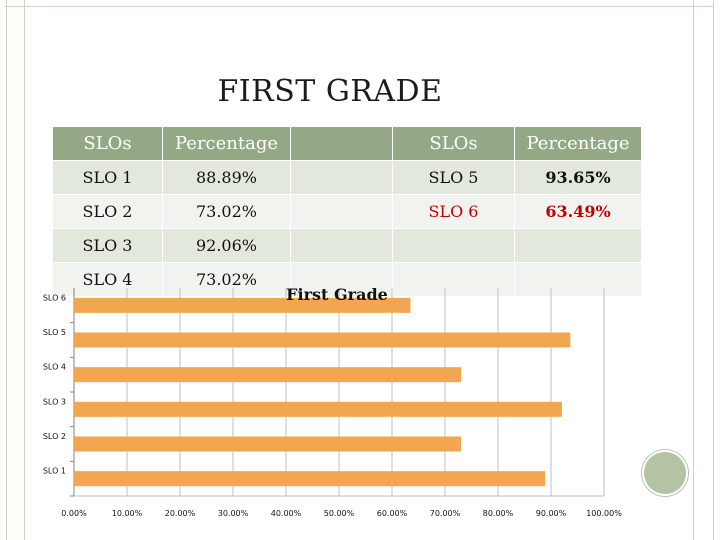 This screenshot has width=720, height=540. Describe the element at coordinates (665, 473) in the screenshot. I see `decorative-circle` at that location.